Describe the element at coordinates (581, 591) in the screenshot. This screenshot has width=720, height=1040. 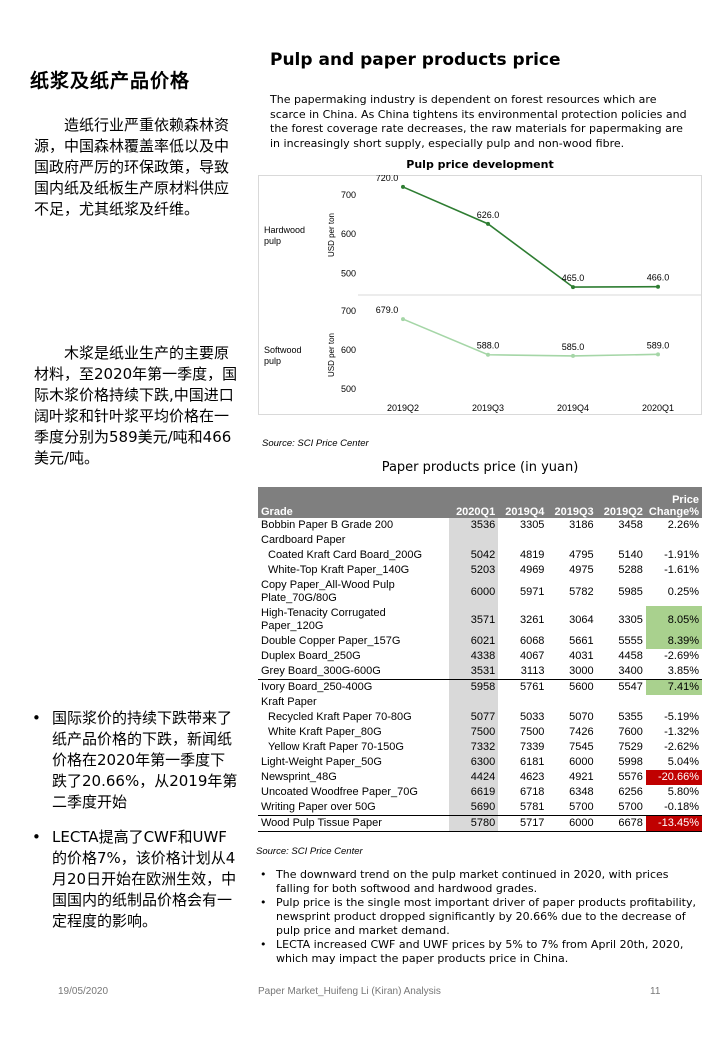
I see `cell-price: 5782` at that location.